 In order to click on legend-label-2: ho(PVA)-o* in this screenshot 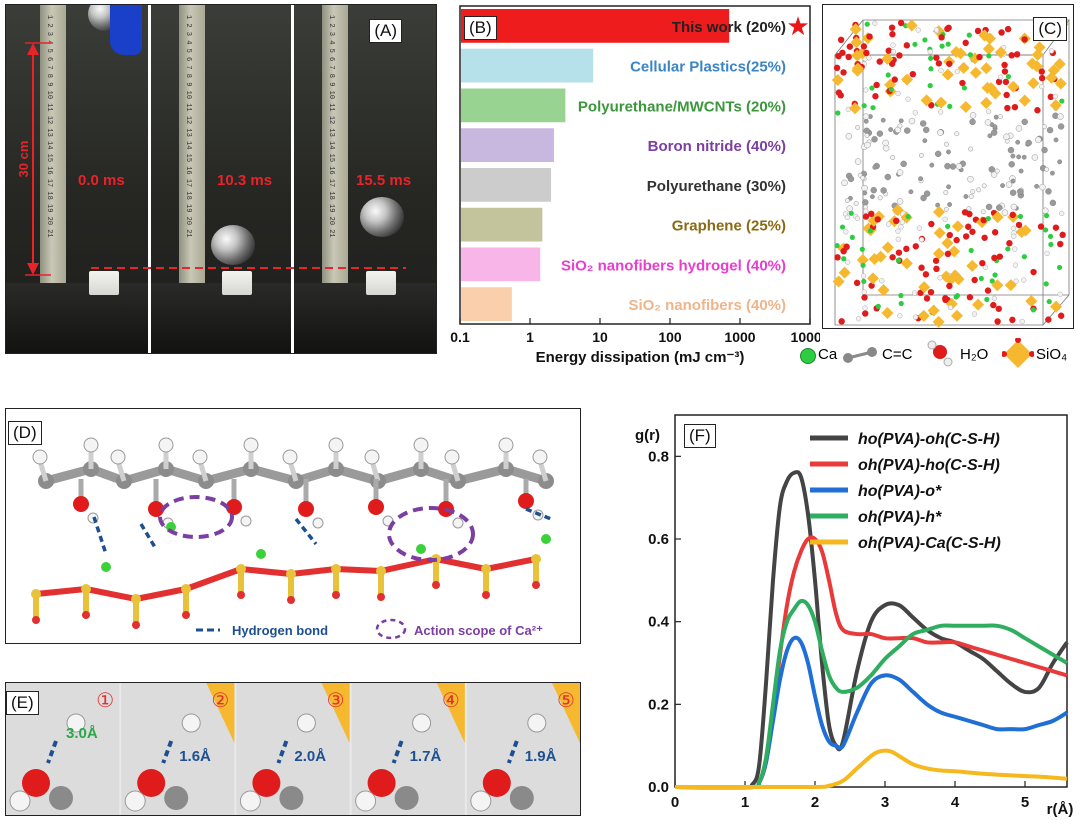, I will do `click(900, 491)`.